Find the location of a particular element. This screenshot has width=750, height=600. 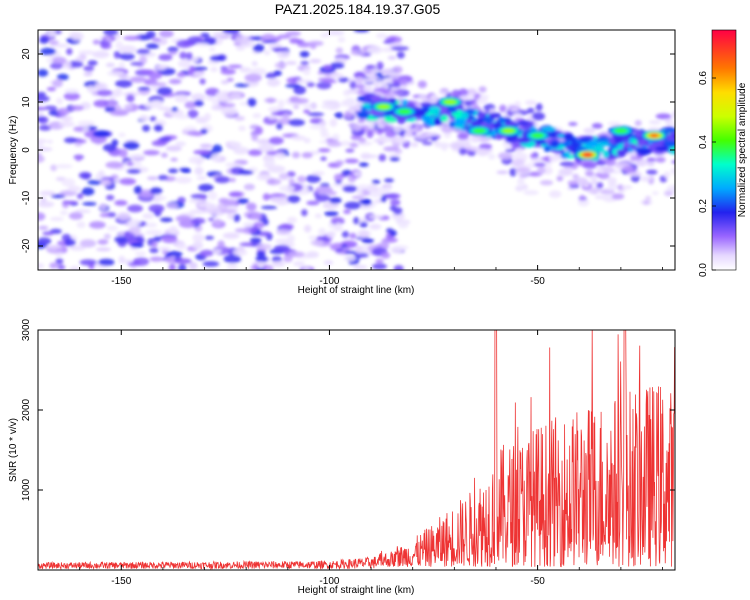

colorbar-tick-label: 0.2 is located at coordinates (703, 206).